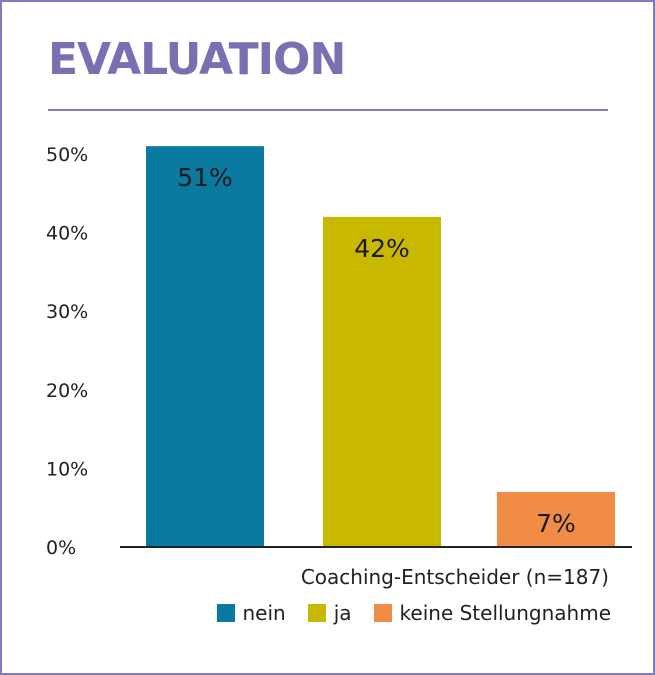  I want to click on legend-swatch-keine-stellungnahme, so click(382, 613).